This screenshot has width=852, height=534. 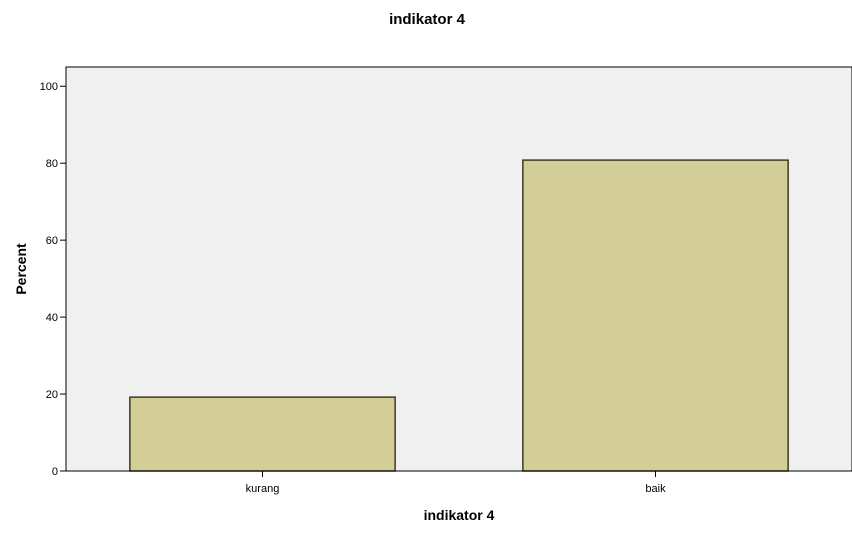 I want to click on y-axis: 0 20 40 60 80 100, so click(x=53, y=272).